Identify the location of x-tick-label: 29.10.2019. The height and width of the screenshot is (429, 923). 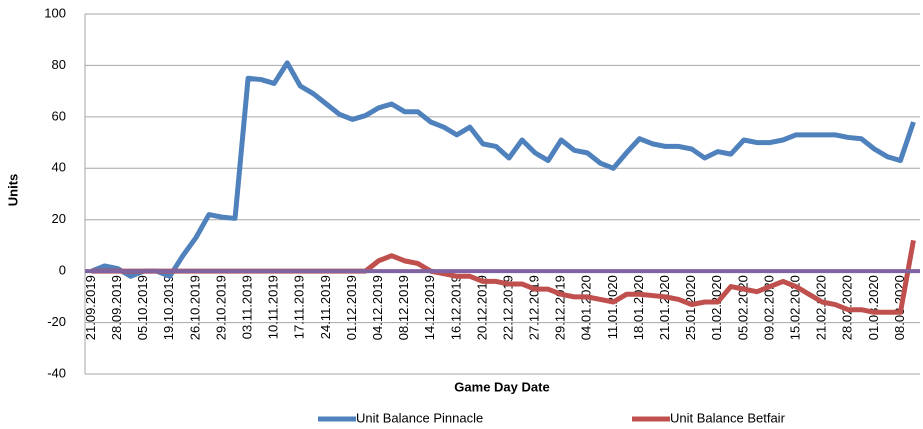
(220, 307).